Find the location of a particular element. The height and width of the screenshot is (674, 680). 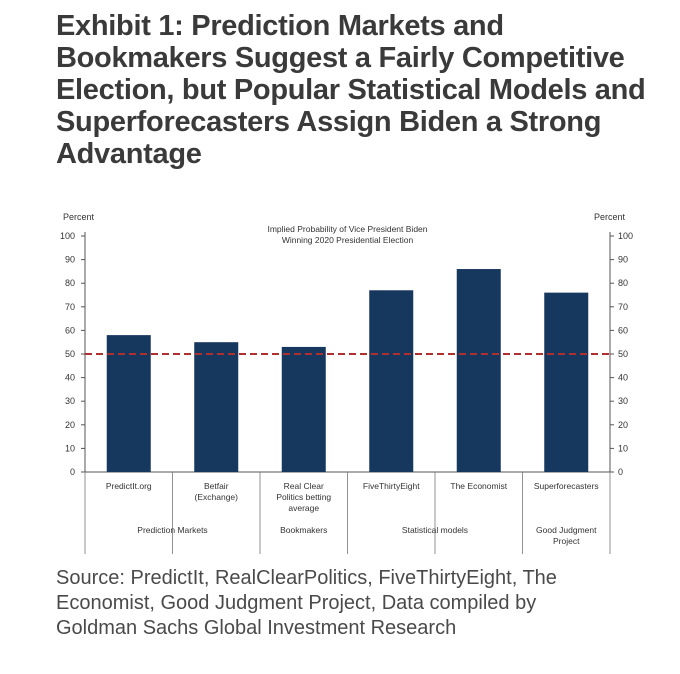

category-label: FiveThirtyEight is located at coordinates (391, 486).